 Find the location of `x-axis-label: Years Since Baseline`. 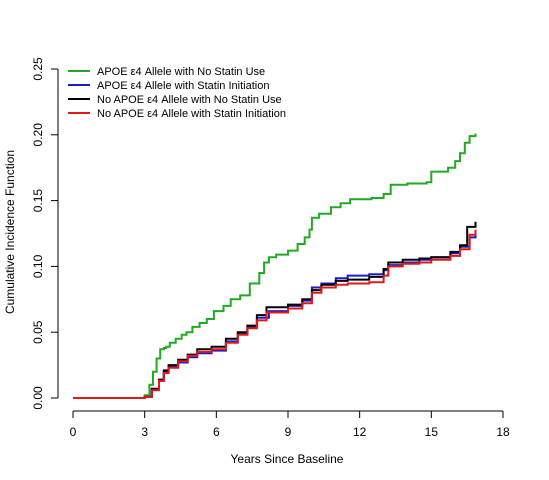

x-axis-label: Years Since Baseline is located at coordinates (287, 459).